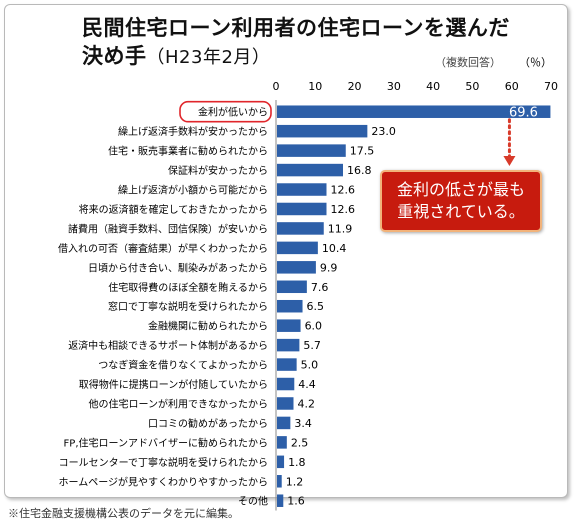  What do you see at coordinates (394, 86) in the screenshot?
I see `x-tick-label: 30` at bounding box center [394, 86].